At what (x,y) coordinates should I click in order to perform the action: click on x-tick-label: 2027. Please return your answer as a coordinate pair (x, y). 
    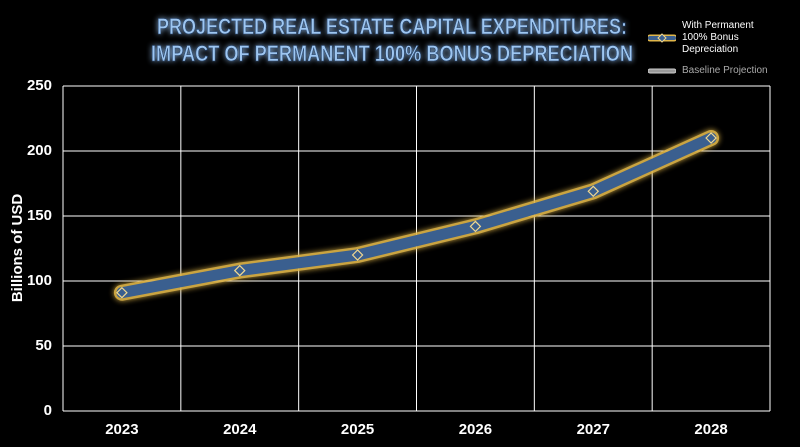
    Looking at the image, I should click on (593, 429).